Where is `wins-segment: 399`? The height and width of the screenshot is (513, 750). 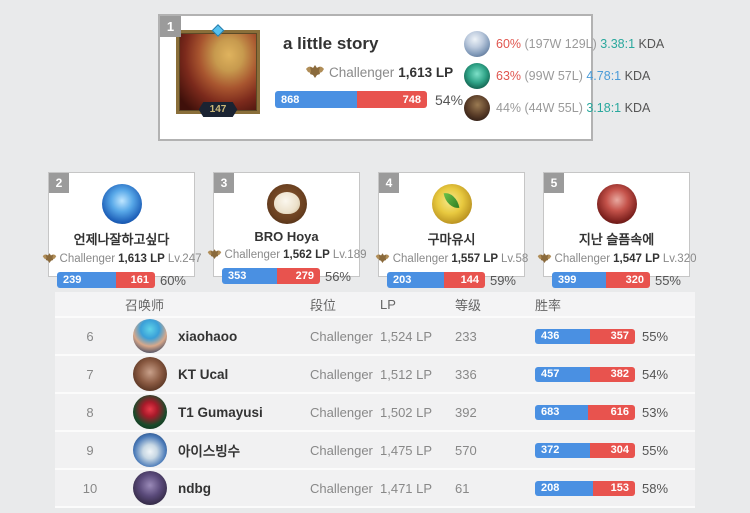
wins-segment: 399 is located at coordinates (579, 280).